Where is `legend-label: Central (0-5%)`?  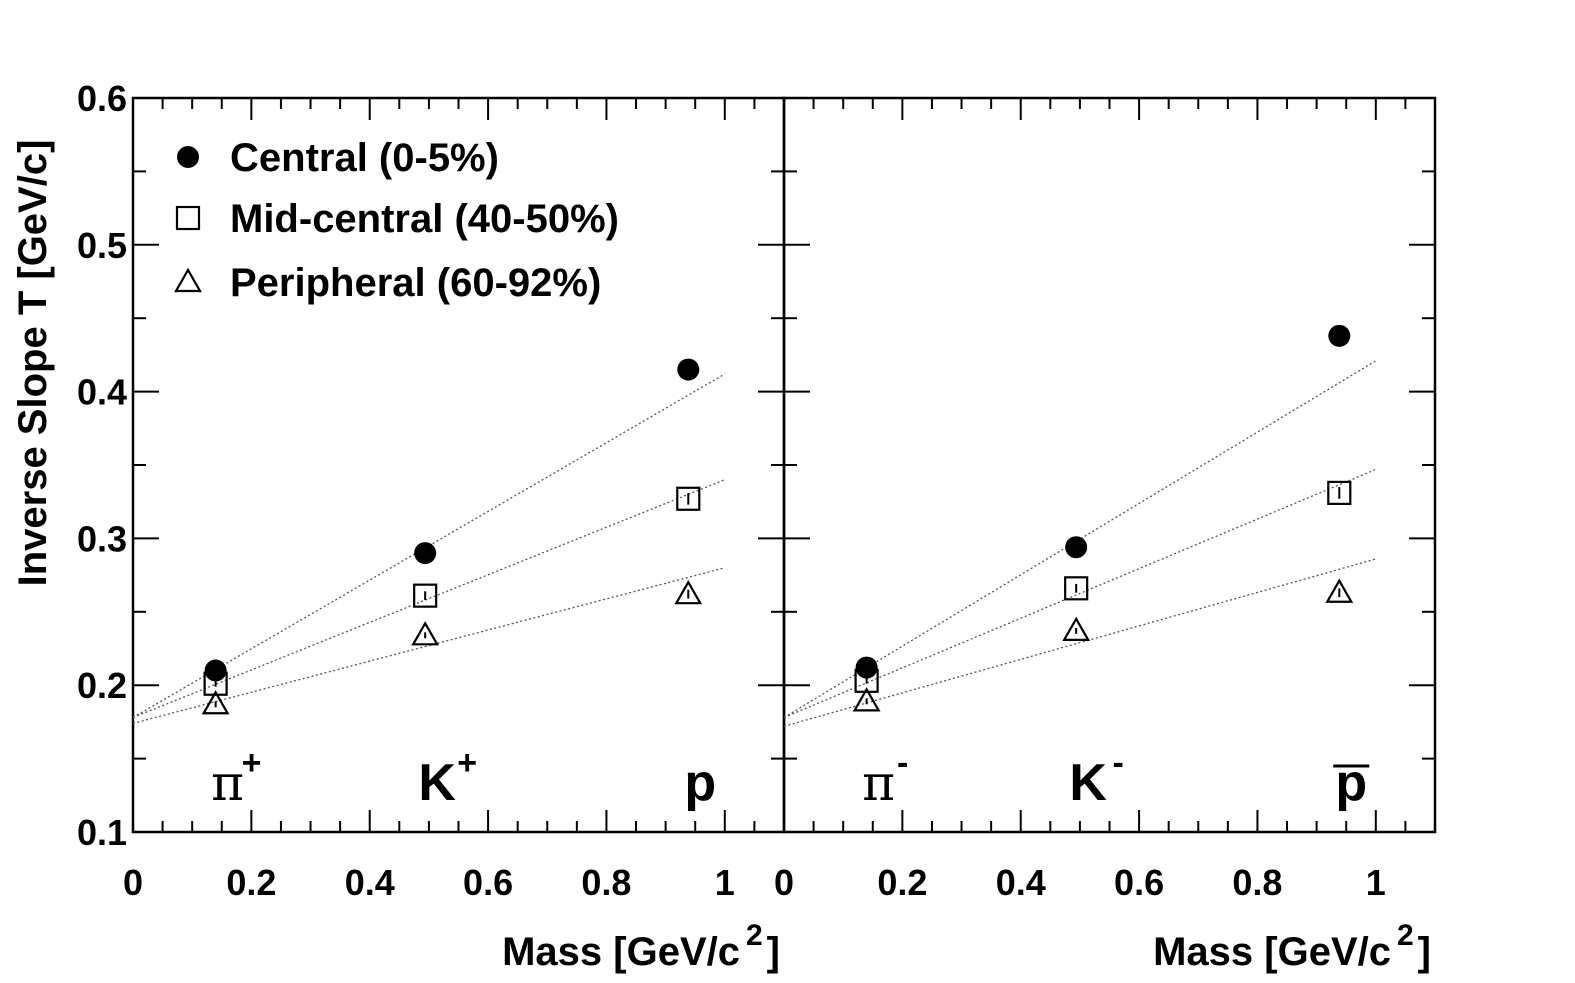 legend-label: Central (0-5%) is located at coordinates (364, 158).